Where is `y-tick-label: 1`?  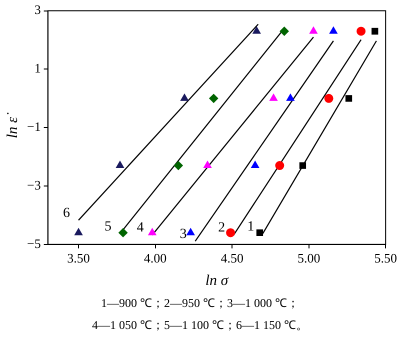
y-tick-label: 1 is located at coordinates (37, 68).